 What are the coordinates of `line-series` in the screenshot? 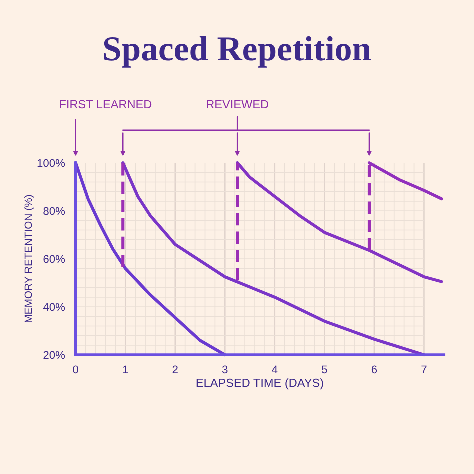 It's located at (340, 223).